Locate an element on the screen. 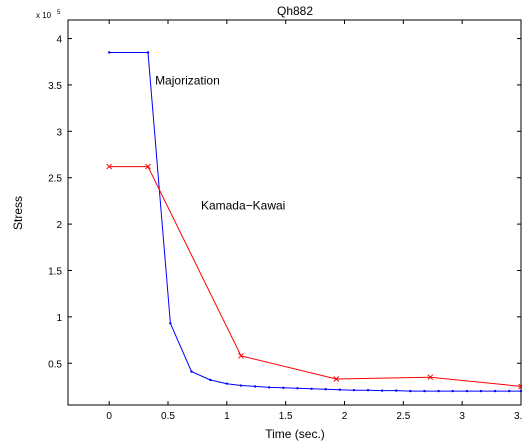 The image size is (522, 444). x-tick-label: 3.5 is located at coordinates (518, 416).